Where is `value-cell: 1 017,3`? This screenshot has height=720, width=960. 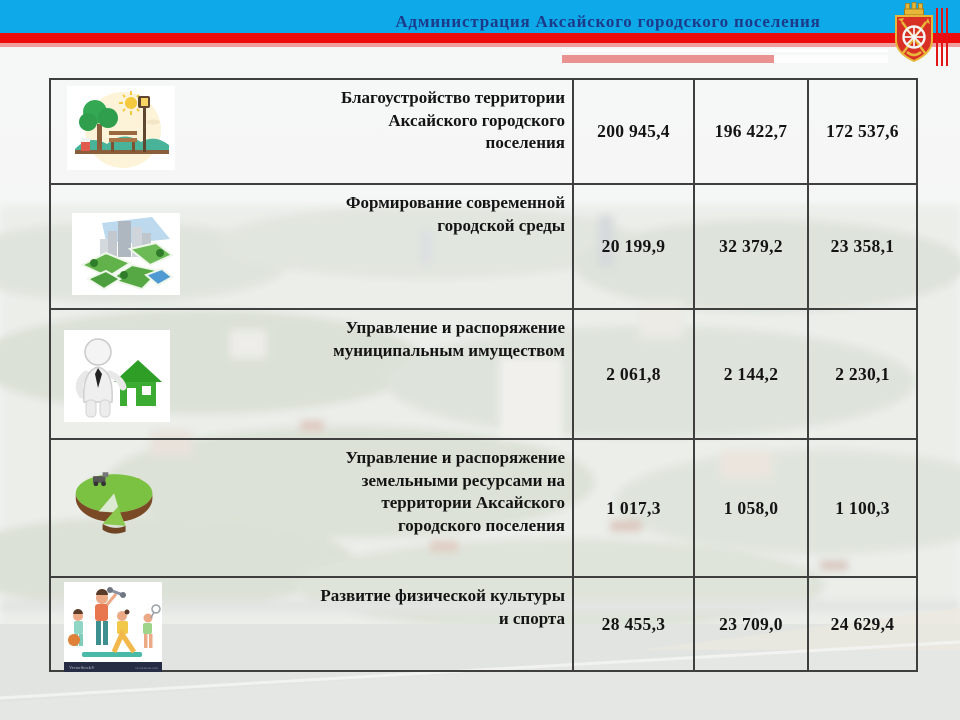 value-cell: 1 017,3 is located at coordinates (633, 508).